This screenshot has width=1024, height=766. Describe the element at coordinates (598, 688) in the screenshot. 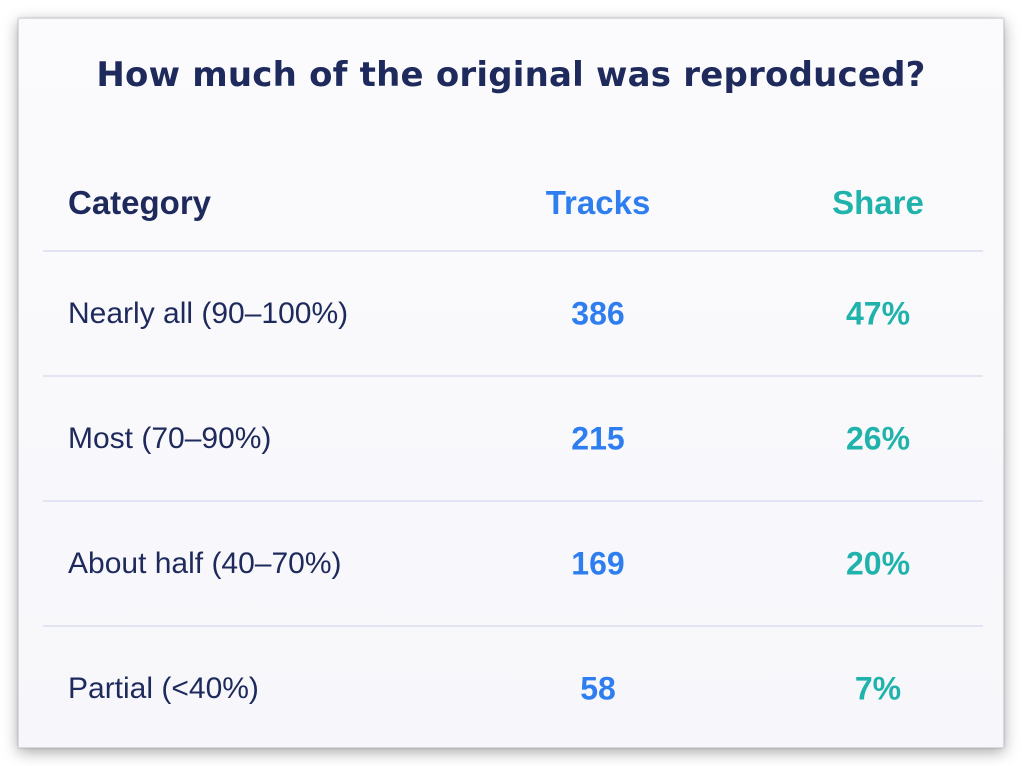

I see `tracks-cell: 58` at that location.